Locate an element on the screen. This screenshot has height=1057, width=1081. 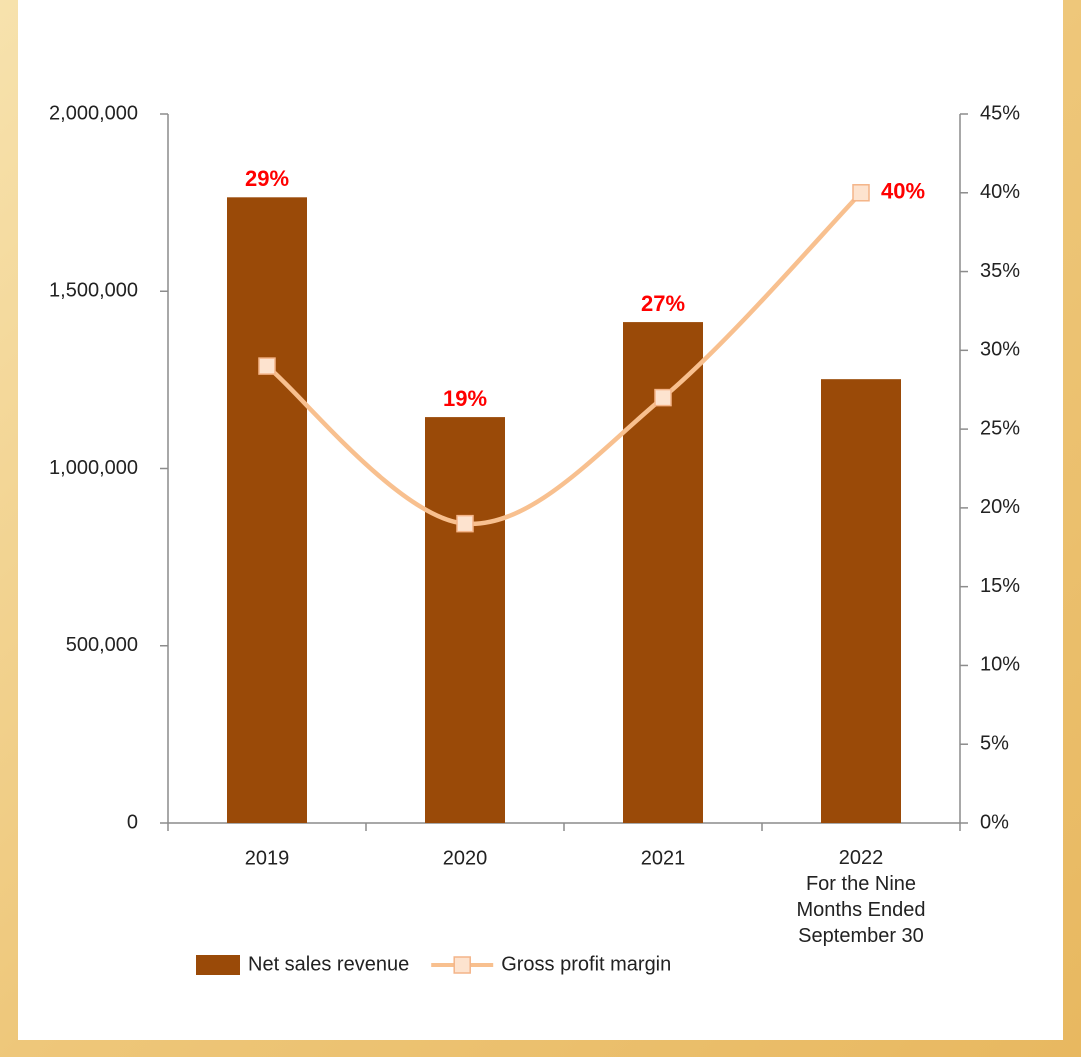
y-tick-label: 500,000 is located at coordinates (102, 645).